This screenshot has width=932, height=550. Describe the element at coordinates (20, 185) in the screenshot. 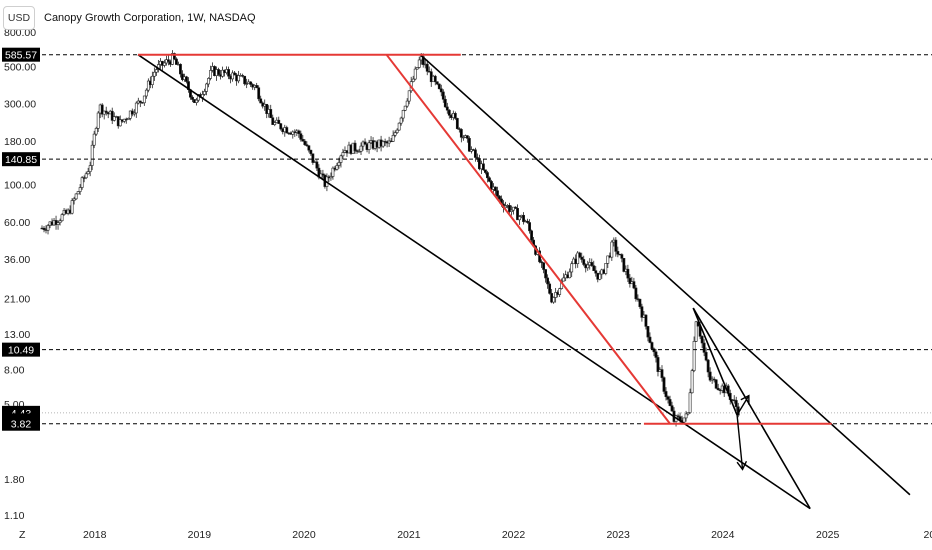

I see `price-tick-label: 100.00` at that location.